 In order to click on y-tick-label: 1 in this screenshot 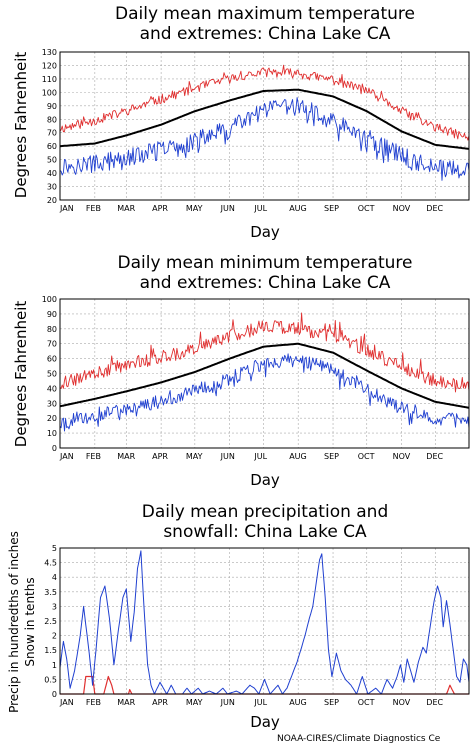, I will do `click(54, 665)`.